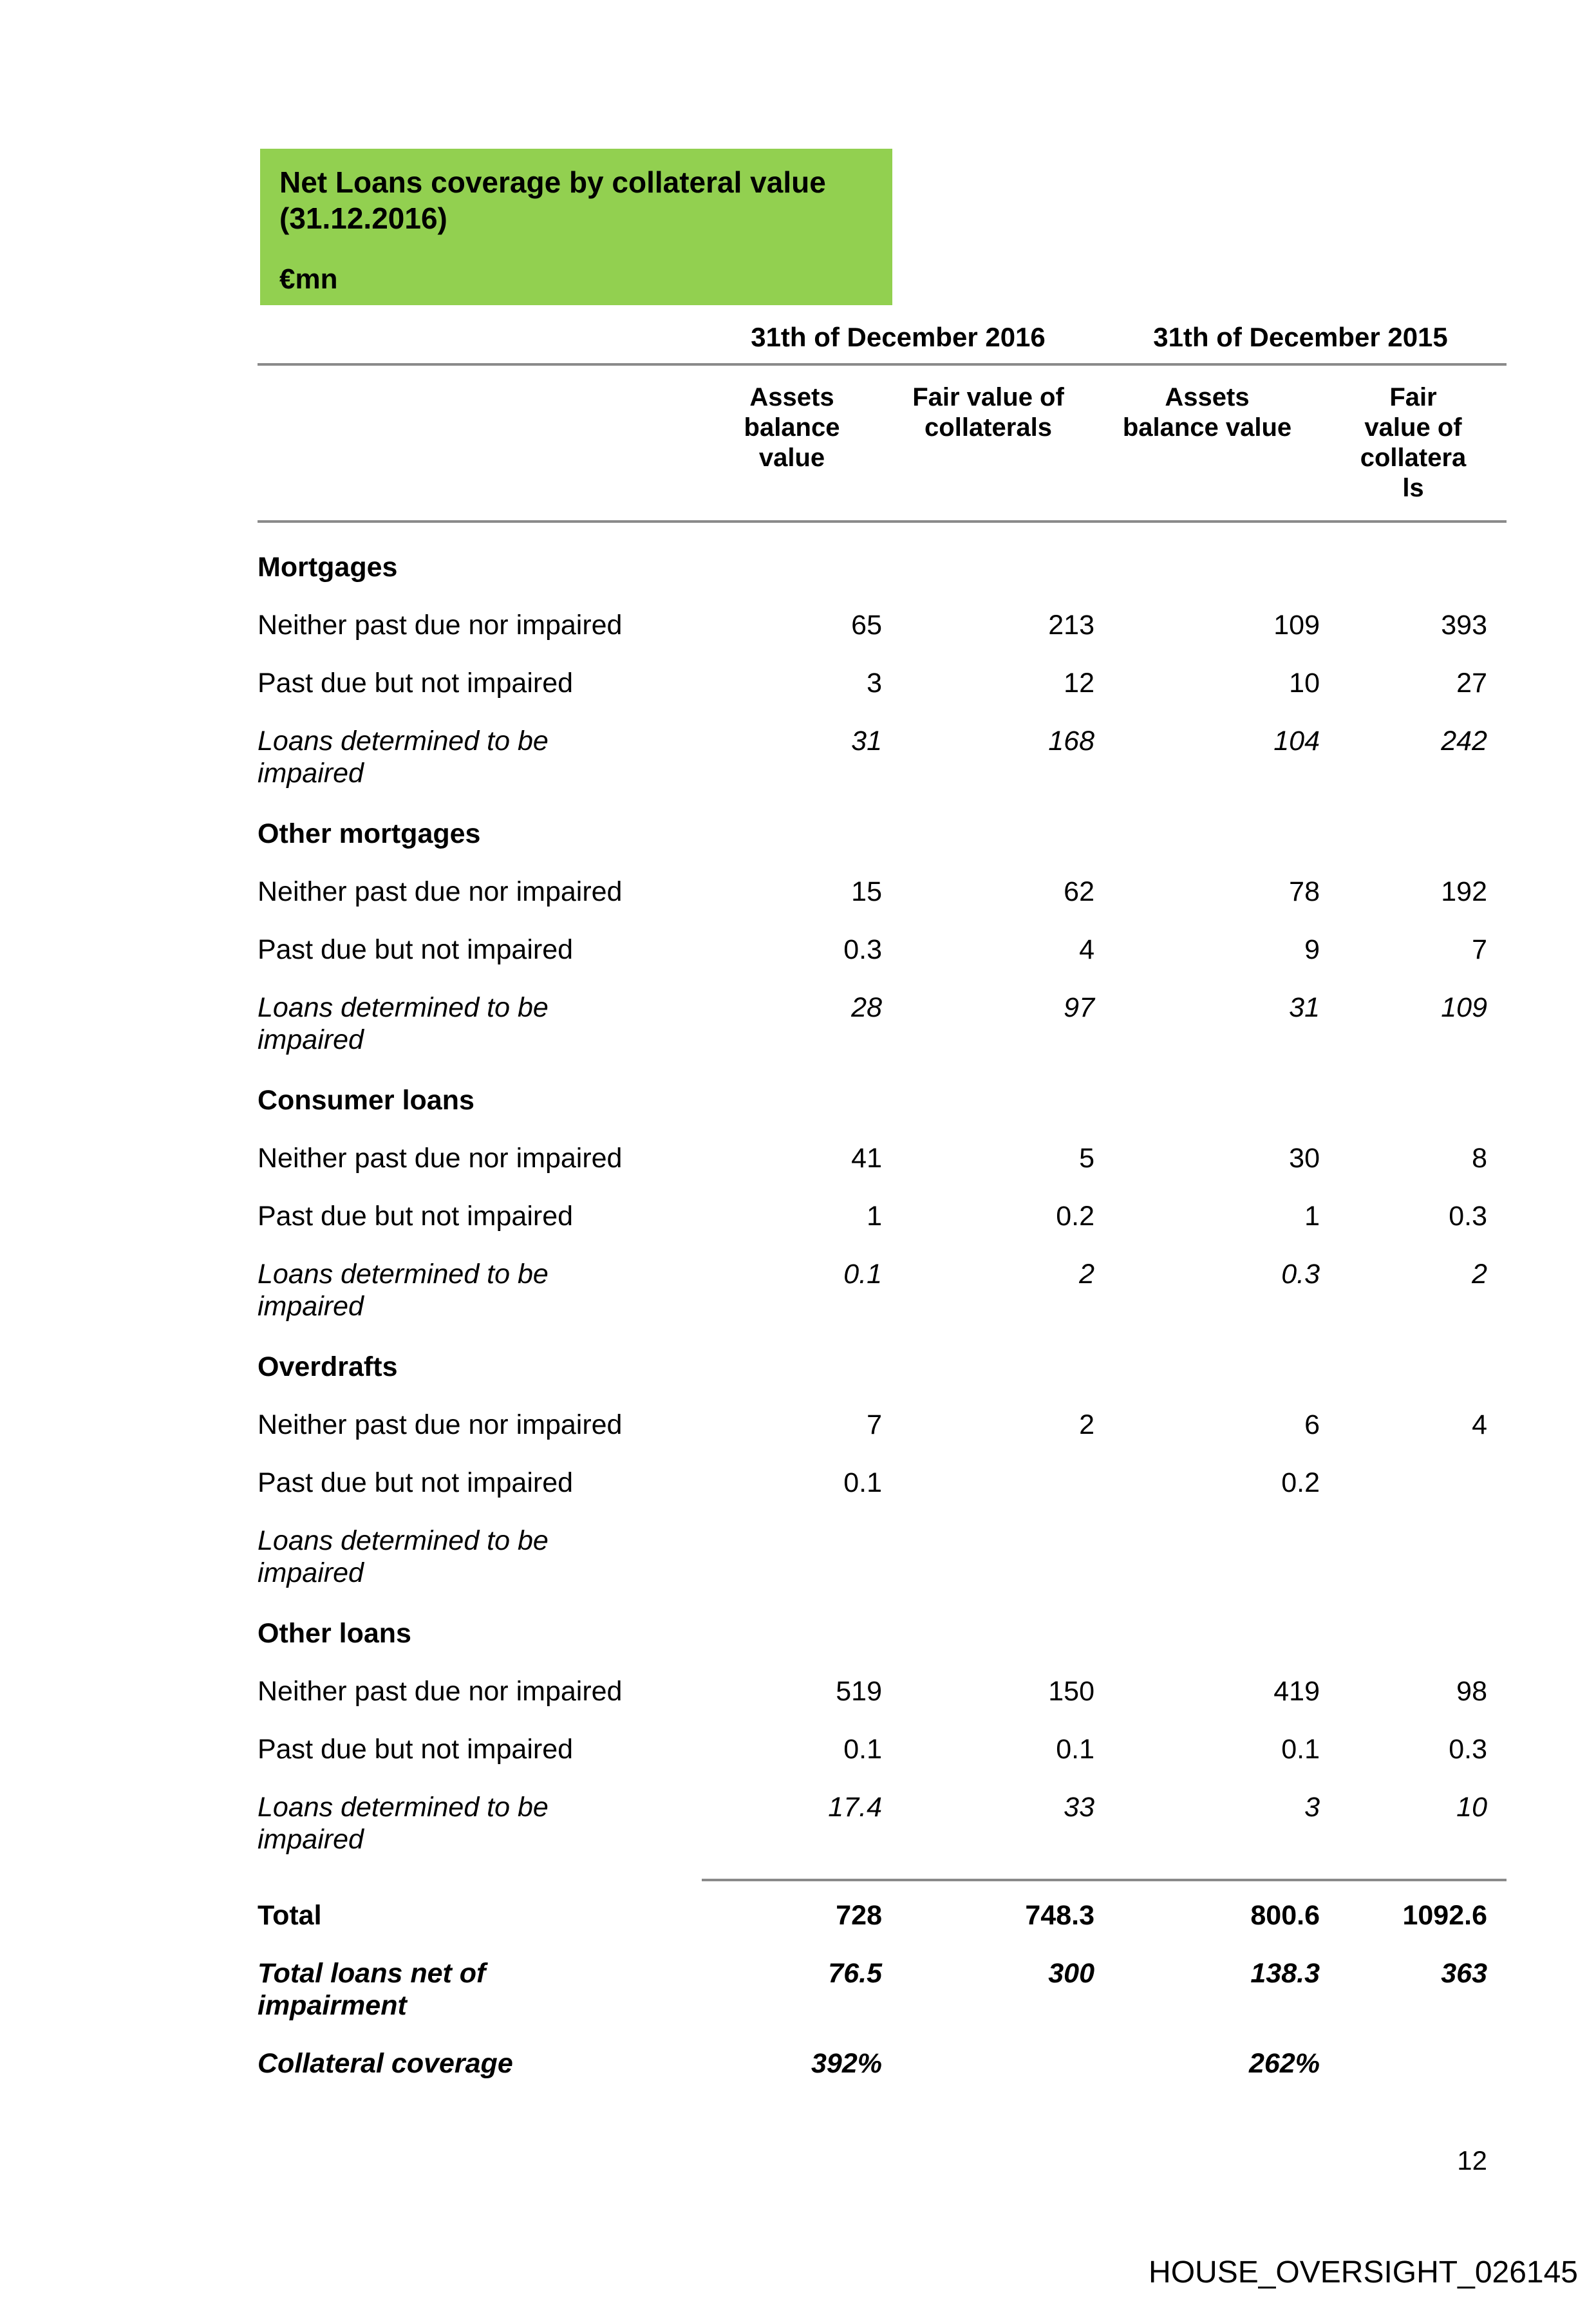 This screenshot has height=2303, width=1596. I want to click on bates-number: HOUSE_OVERSIGHT_026145, so click(1363, 2272).